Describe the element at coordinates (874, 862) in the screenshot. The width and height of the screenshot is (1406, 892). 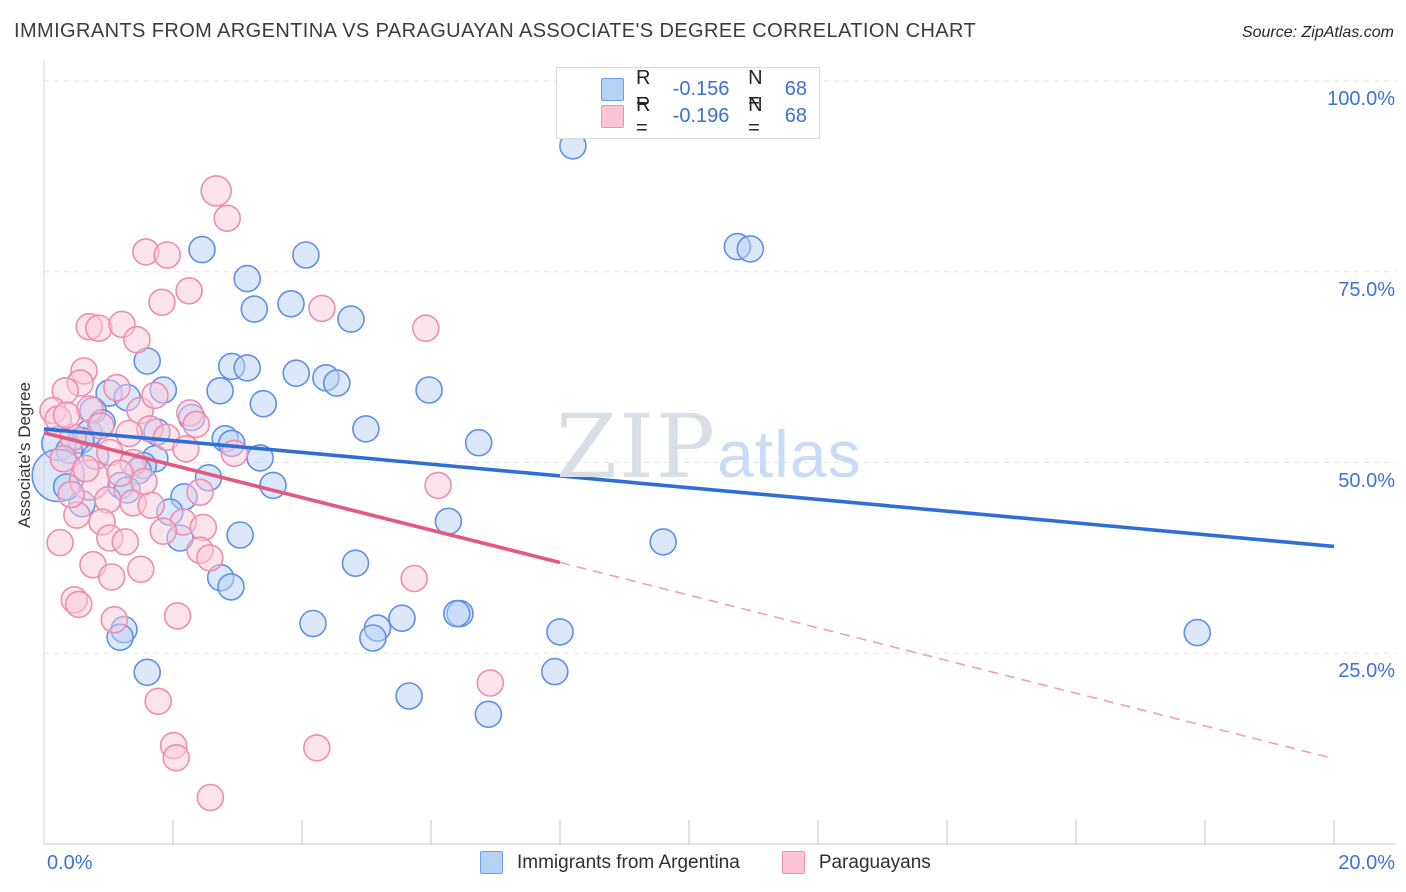
I see `paraguayans-legend-label: Paraguayans` at that location.